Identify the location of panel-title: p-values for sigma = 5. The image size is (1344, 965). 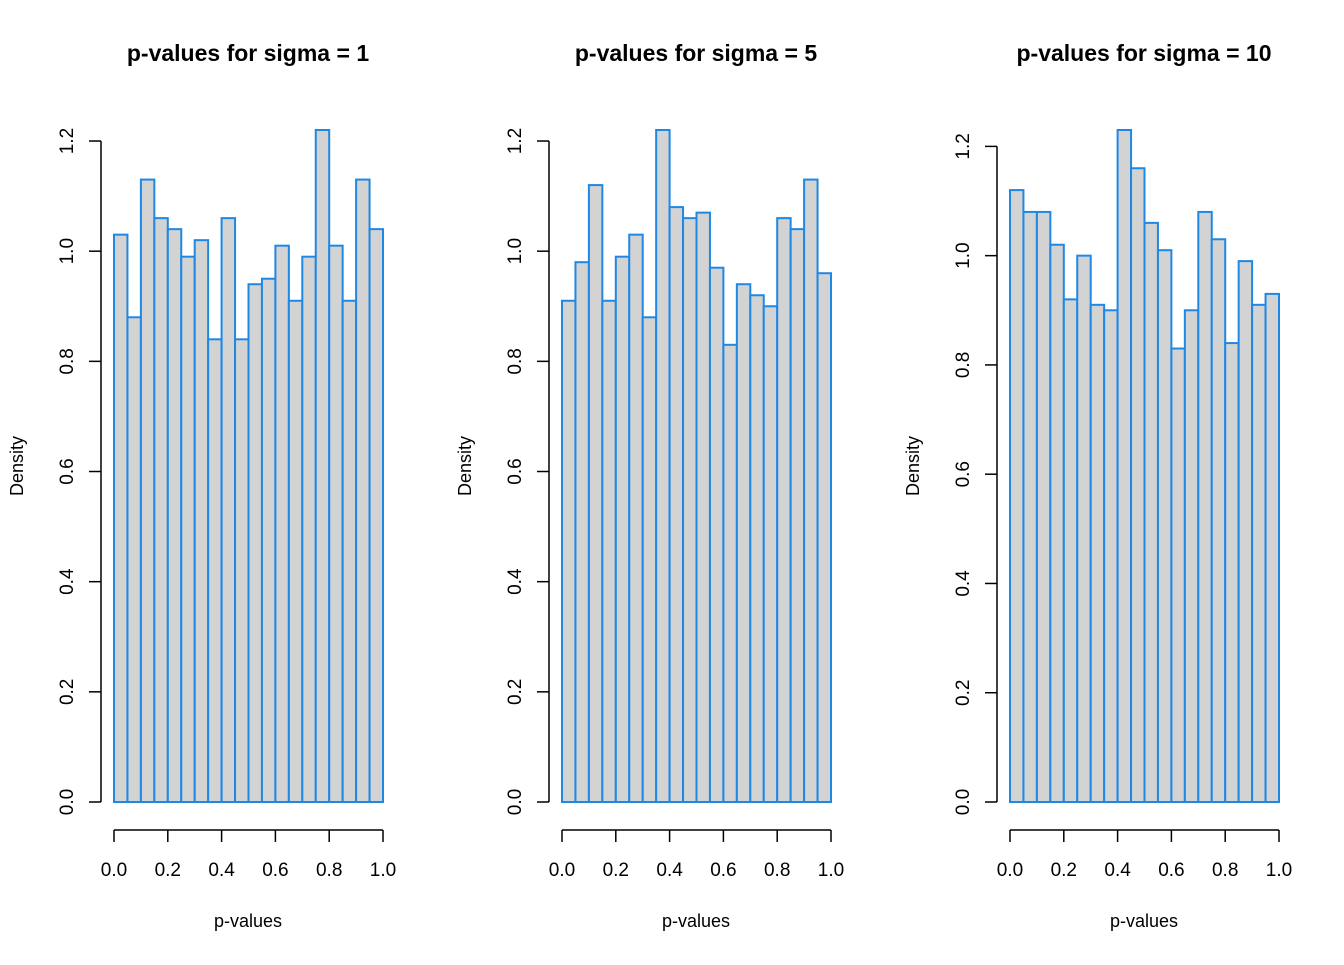
(696, 53).